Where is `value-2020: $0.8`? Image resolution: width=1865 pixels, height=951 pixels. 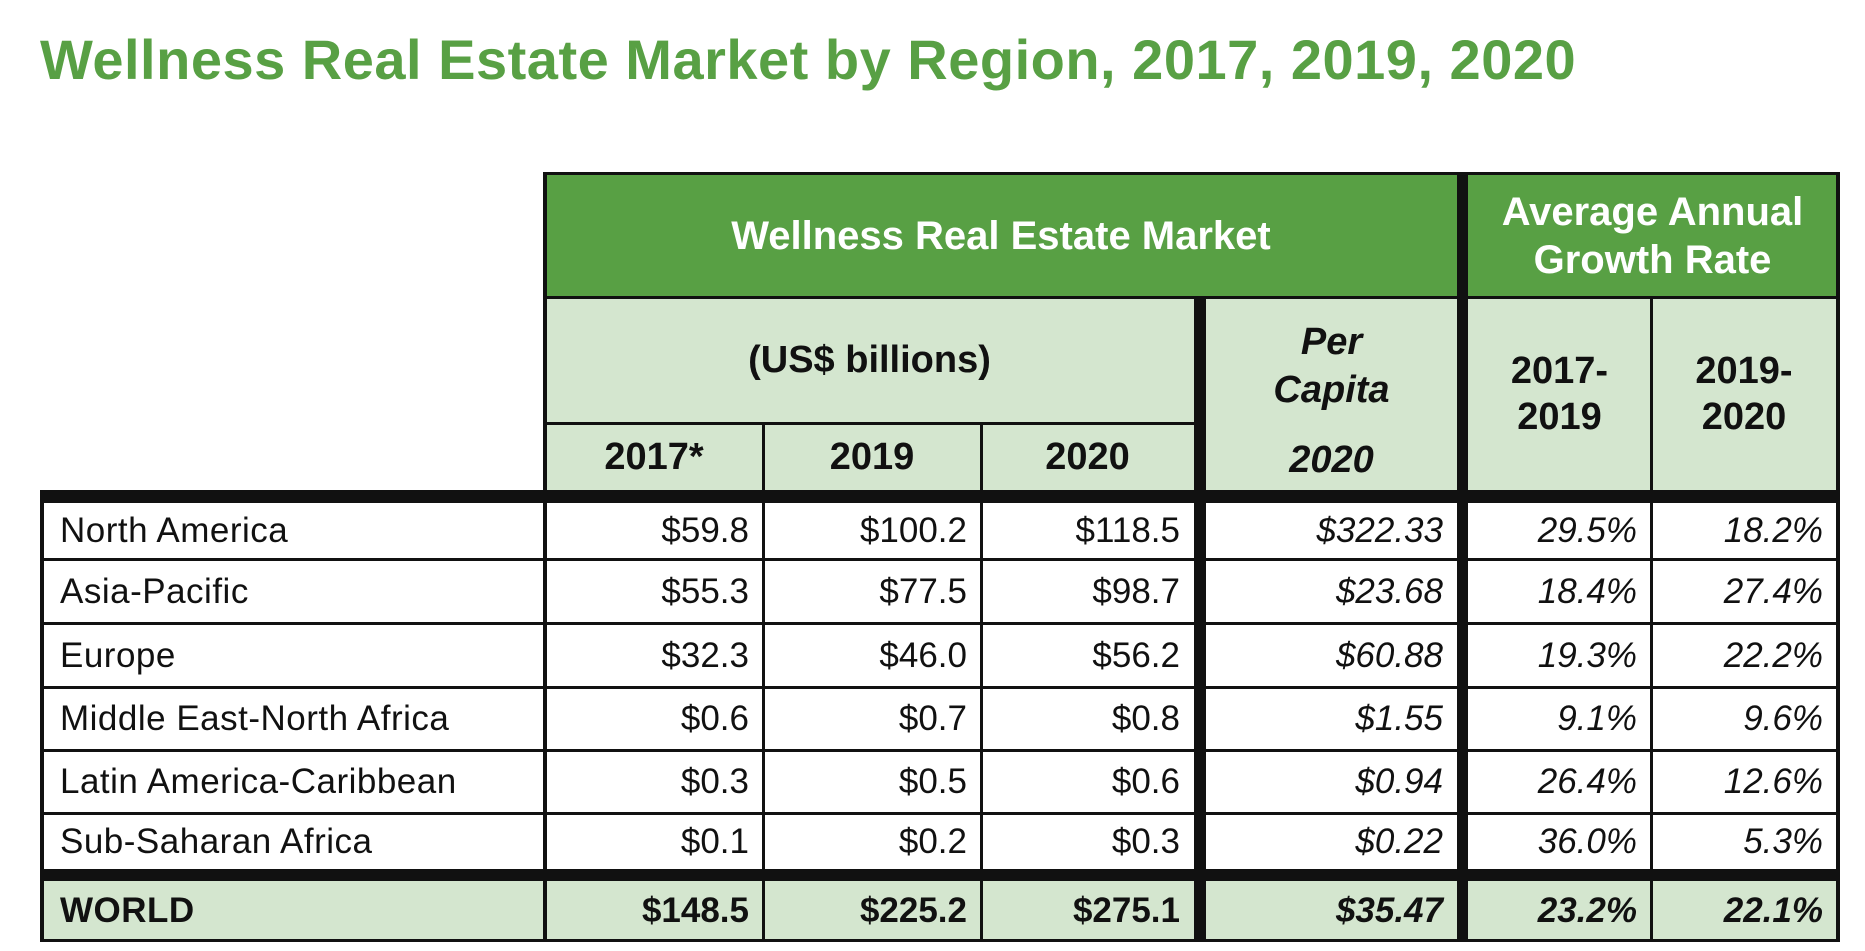 value-2020: $0.8 is located at coordinates (1145, 718).